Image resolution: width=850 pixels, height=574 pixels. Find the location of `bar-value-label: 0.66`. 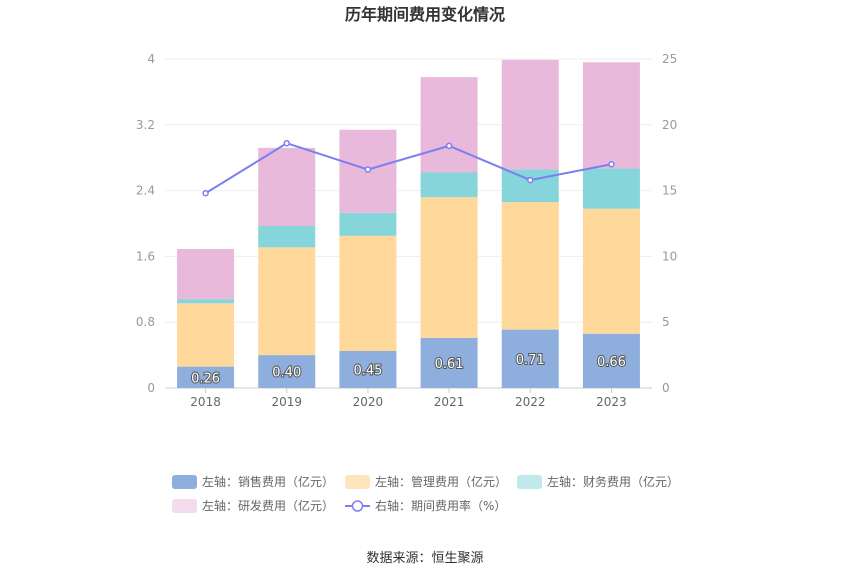

bar-value-label: 0.66 is located at coordinates (611, 362).